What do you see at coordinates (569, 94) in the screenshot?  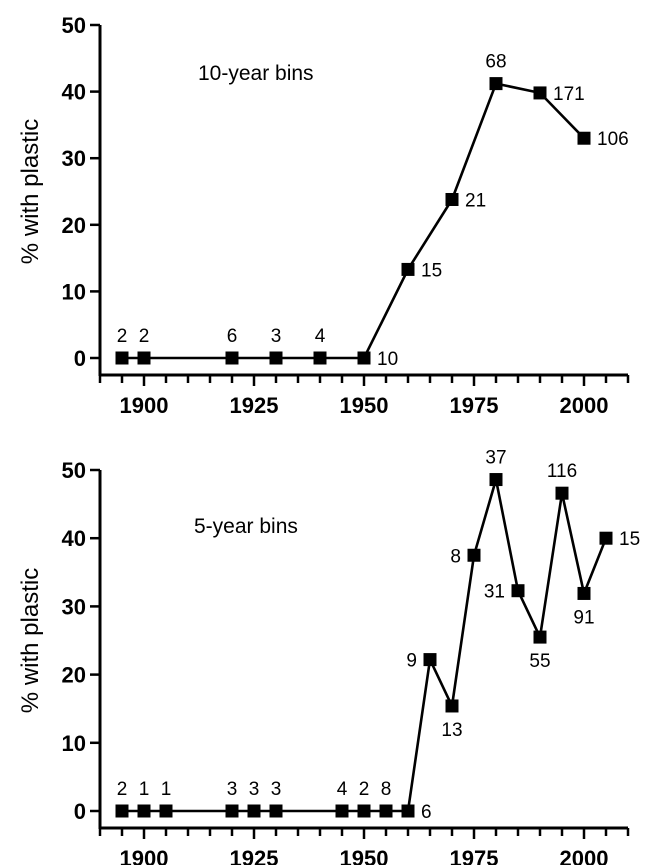 I see `data-label: 171` at bounding box center [569, 94].